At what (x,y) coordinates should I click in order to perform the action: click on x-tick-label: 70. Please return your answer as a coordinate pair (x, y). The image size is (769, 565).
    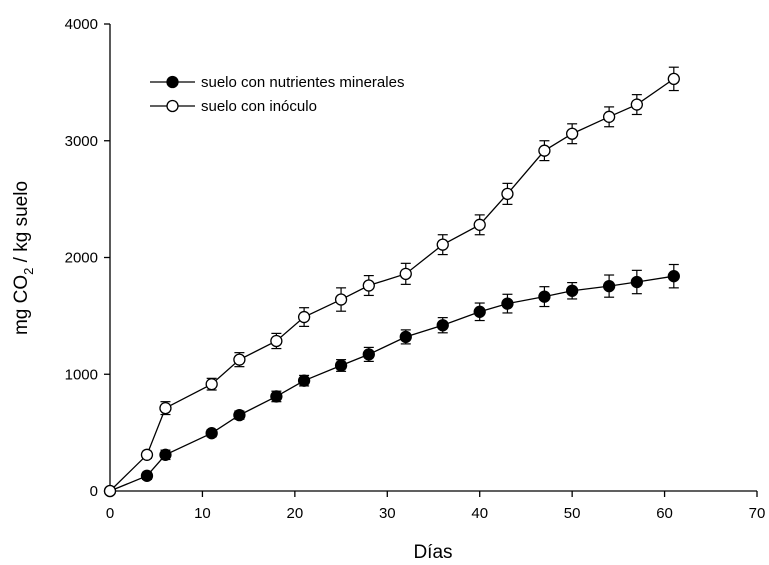
    Looking at the image, I should click on (757, 513).